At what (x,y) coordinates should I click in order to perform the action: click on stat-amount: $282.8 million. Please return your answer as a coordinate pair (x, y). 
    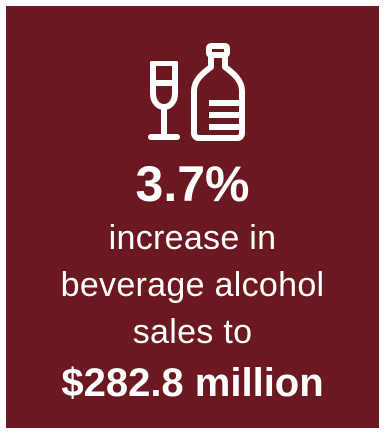
    Looking at the image, I should click on (192, 383).